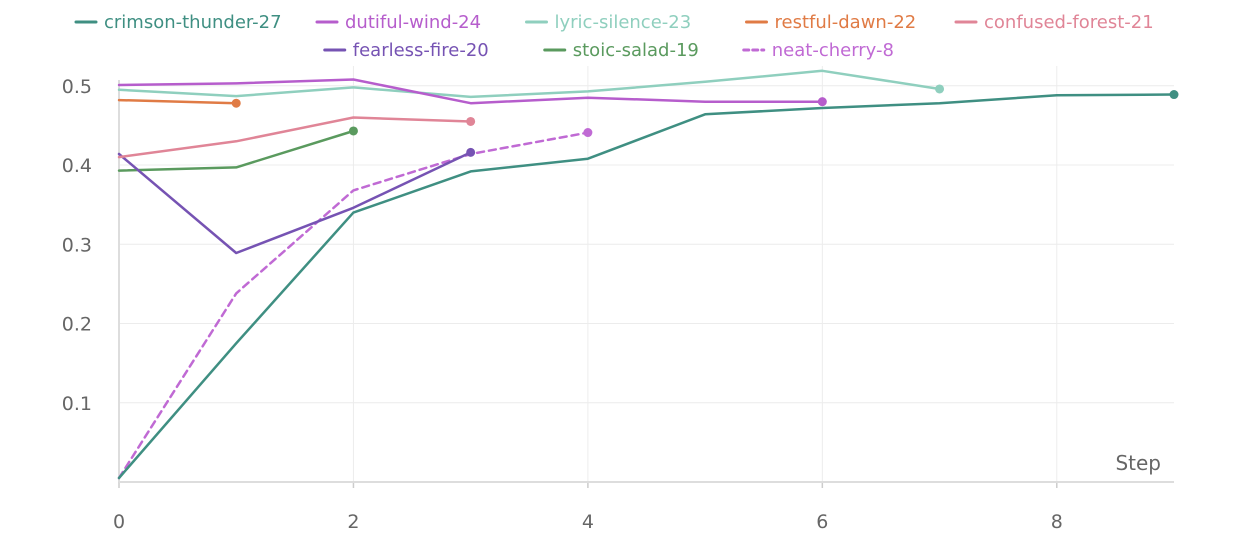 Image resolution: width=1233 pixels, height=560 pixels. I want to click on x-tick-label: 0, so click(119, 522).